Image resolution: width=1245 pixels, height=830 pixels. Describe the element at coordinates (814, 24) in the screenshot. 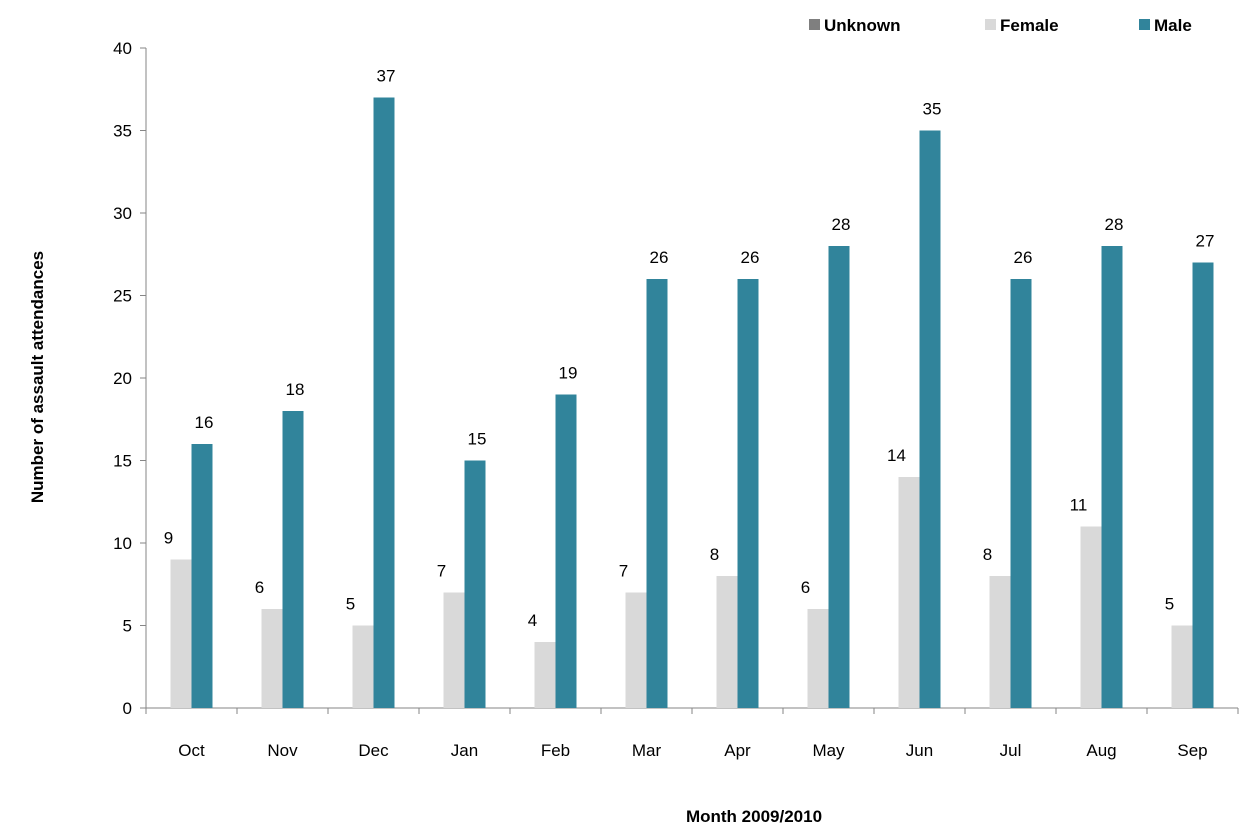

I see `legend-swatch-unknown` at that location.